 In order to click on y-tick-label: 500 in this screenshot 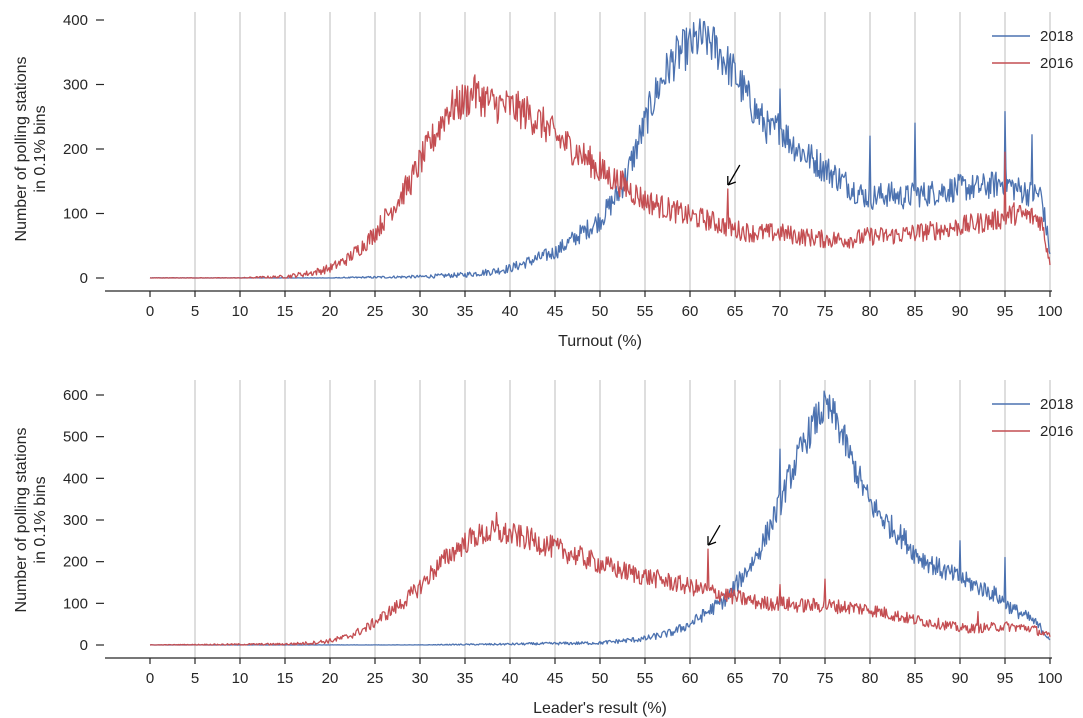, I will do `click(75, 437)`.